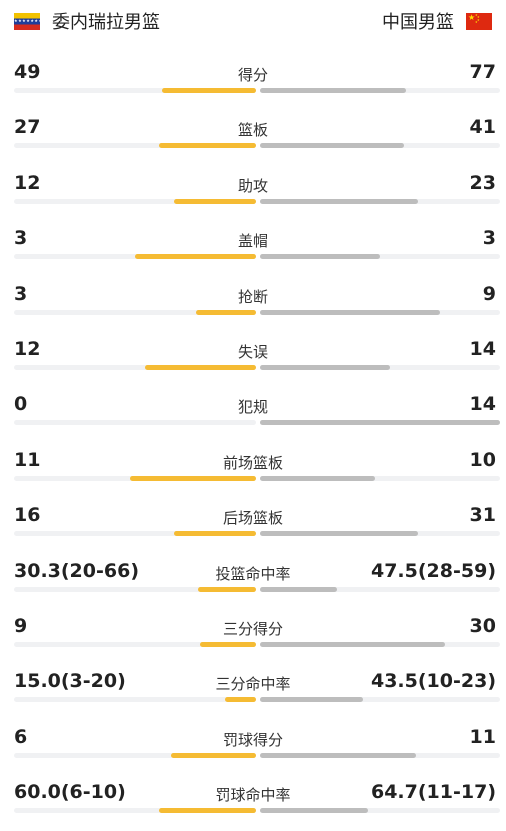 This screenshot has width=506, height=831. Describe the element at coordinates (482, 182) in the screenshot. I see `away-stat-value: 23` at that location.